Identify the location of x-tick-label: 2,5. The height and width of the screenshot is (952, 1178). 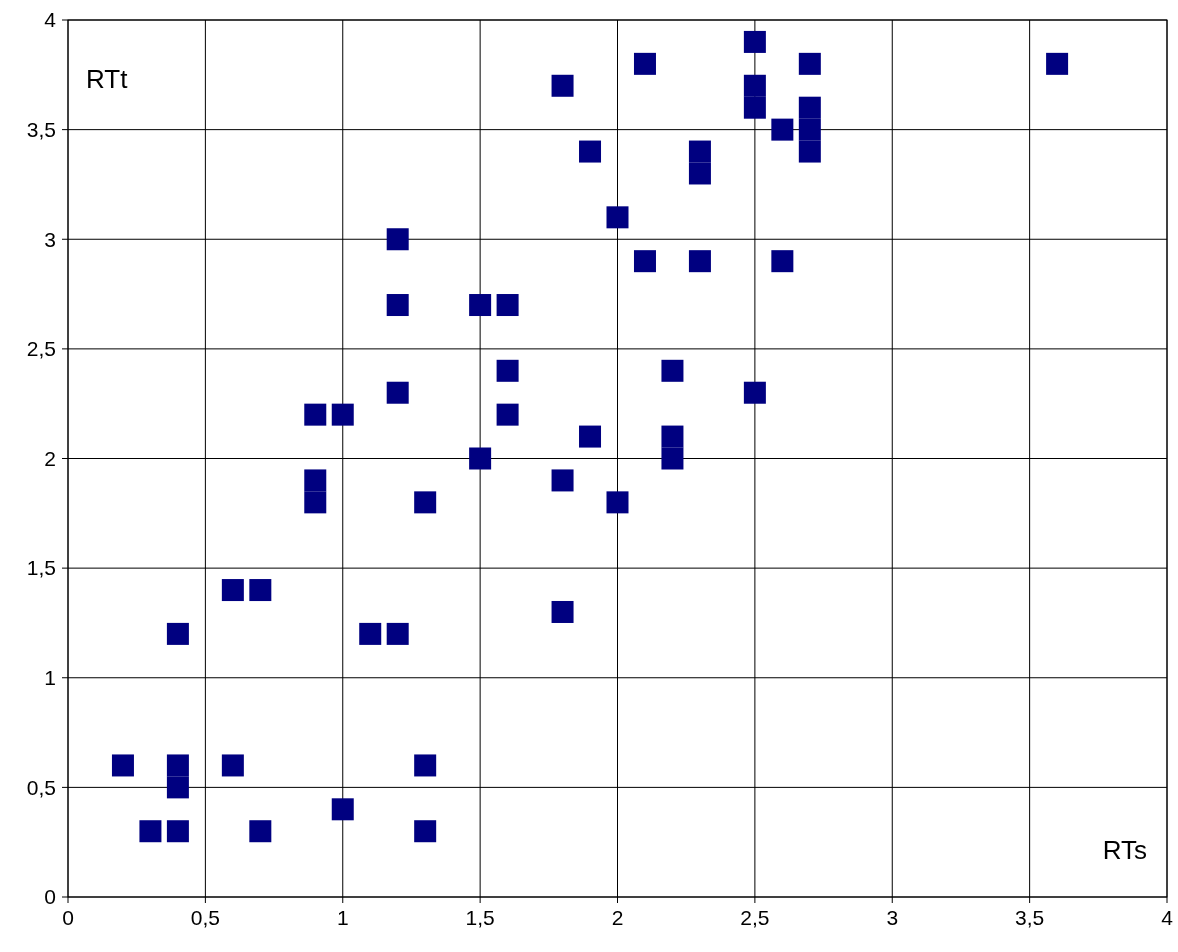
(755, 917).